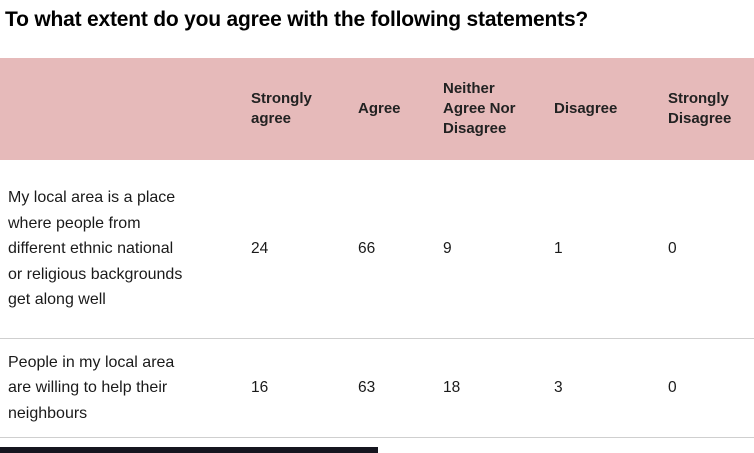 The height and width of the screenshot is (453, 754). Describe the element at coordinates (260, 248) in the screenshot. I see `cell-value: 24` at that location.